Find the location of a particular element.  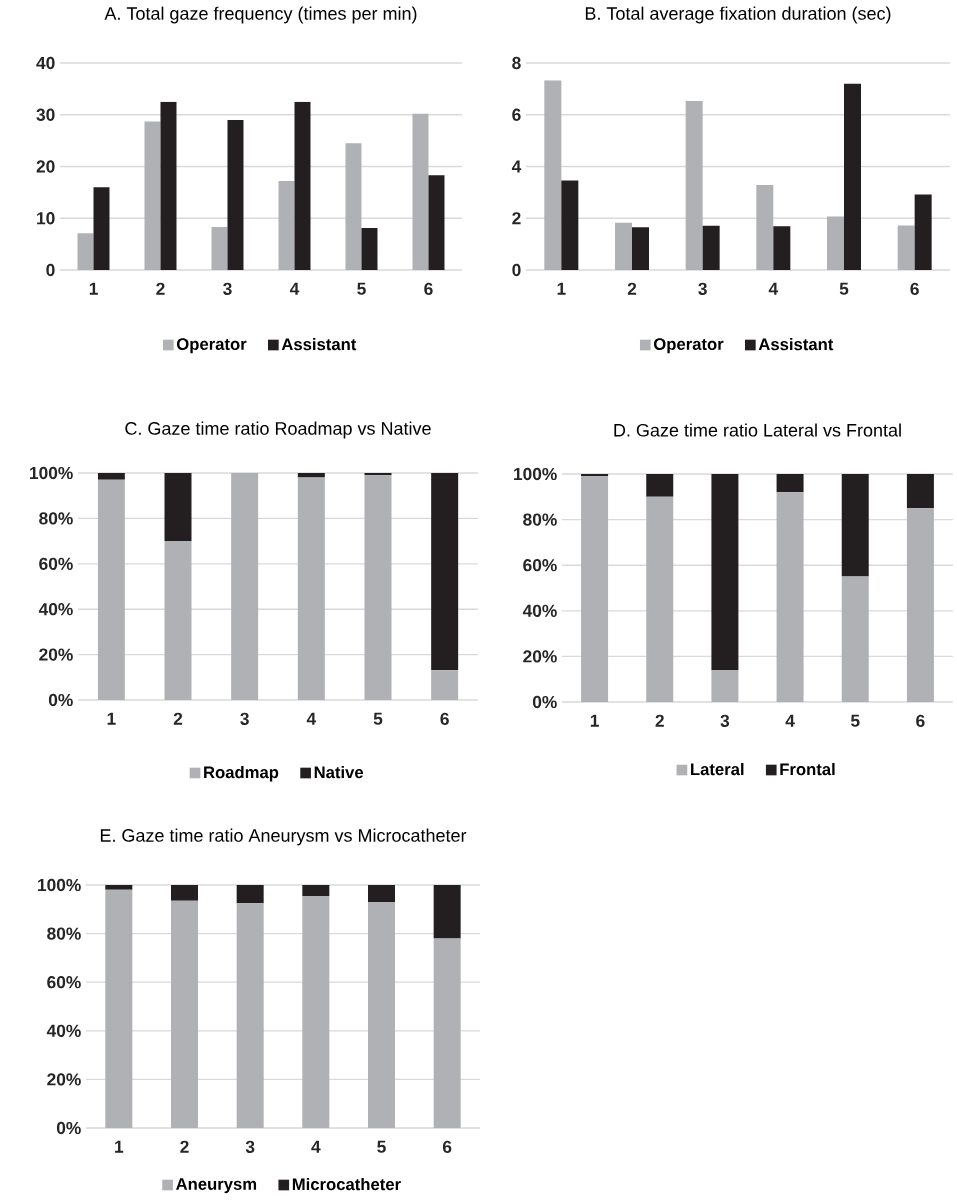

legend-label: Native is located at coordinates (339, 772).